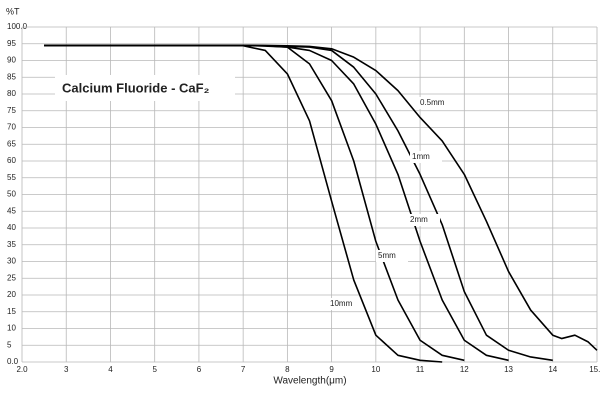  Describe the element at coordinates (11, 143) in the screenshot. I see `y-tick-label: 65` at that location.